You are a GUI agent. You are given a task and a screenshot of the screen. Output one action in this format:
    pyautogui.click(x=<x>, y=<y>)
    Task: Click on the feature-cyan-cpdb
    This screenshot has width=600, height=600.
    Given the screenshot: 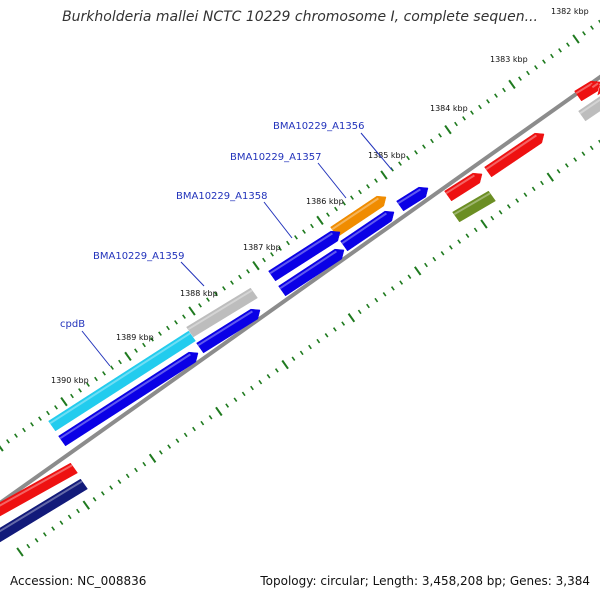 What is the action you would take?
    pyautogui.click(x=122, y=381)
    